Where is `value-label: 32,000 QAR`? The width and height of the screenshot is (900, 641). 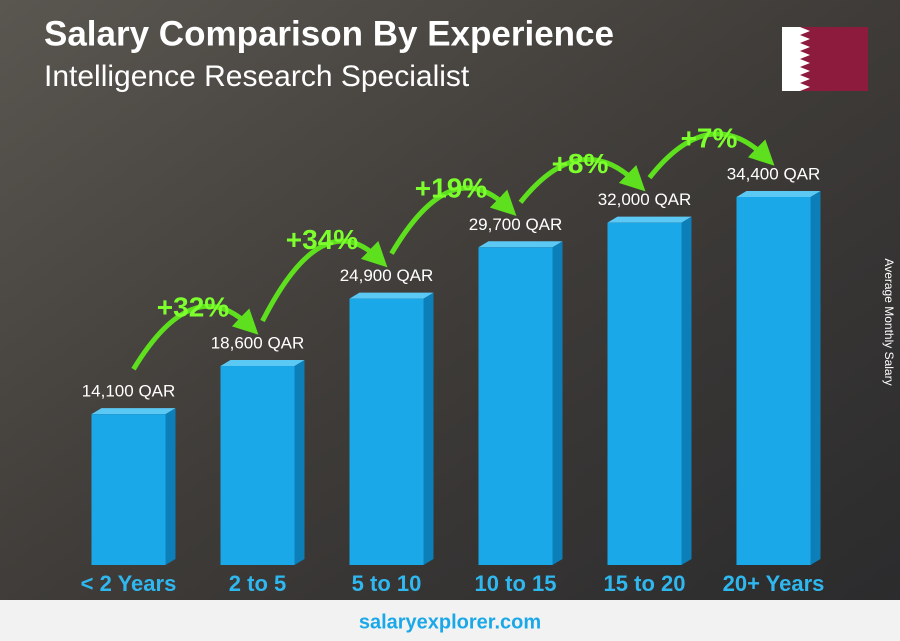 value-label: 32,000 QAR is located at coordinates (645, 199).